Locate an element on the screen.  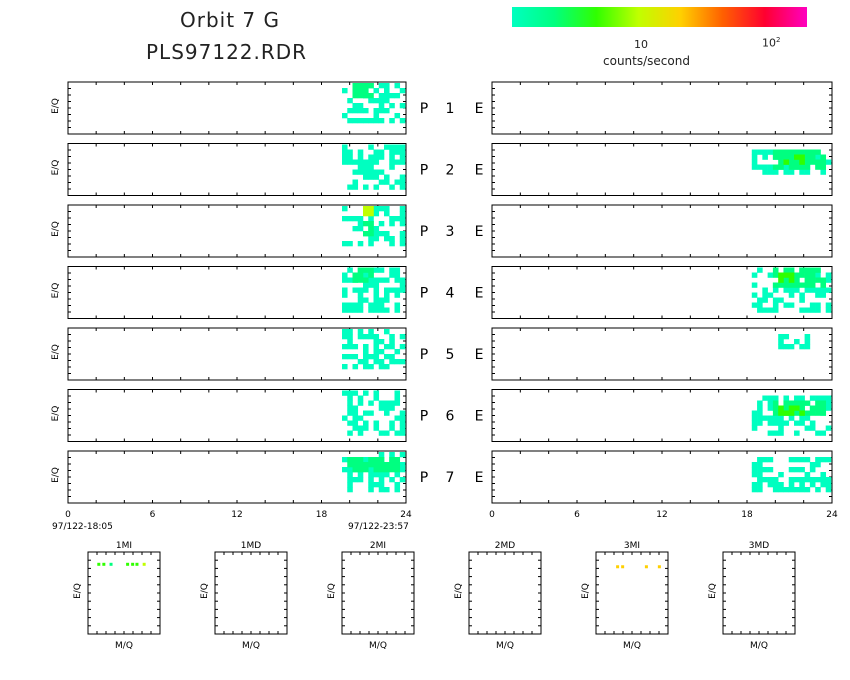
electron-panel-5-label-letter: E is located at coordinates (479, 355).